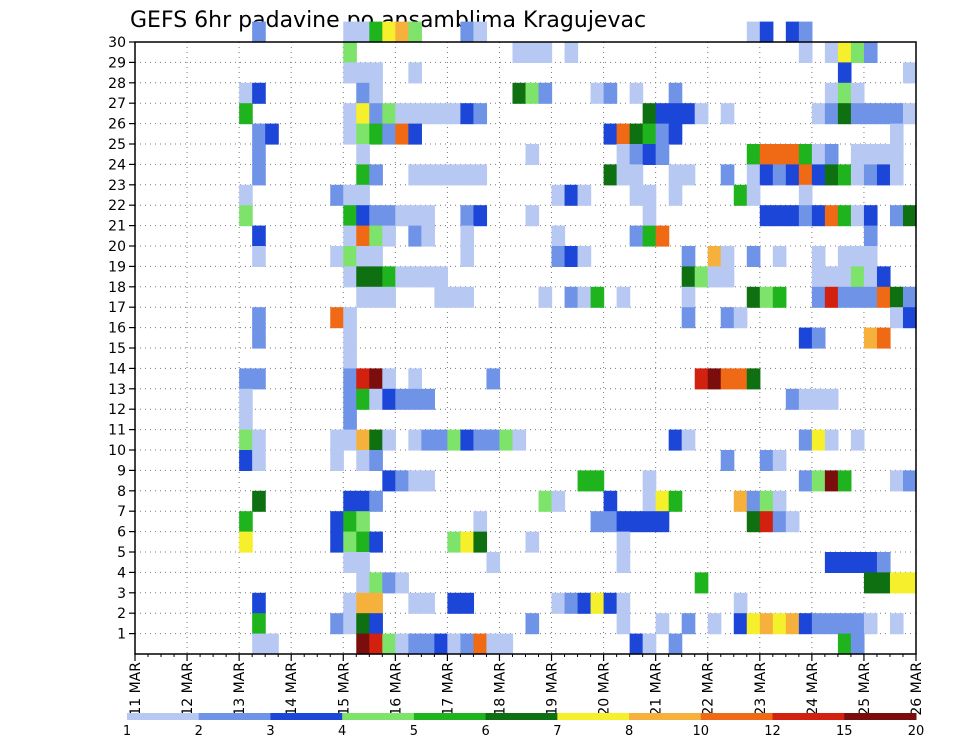 This screenshot has height=742, width=960. What do you see at coordinates (865, 689) in the screenshot?
I see `x-tick-label: 25 MAR` at bounding box center [865, 689].